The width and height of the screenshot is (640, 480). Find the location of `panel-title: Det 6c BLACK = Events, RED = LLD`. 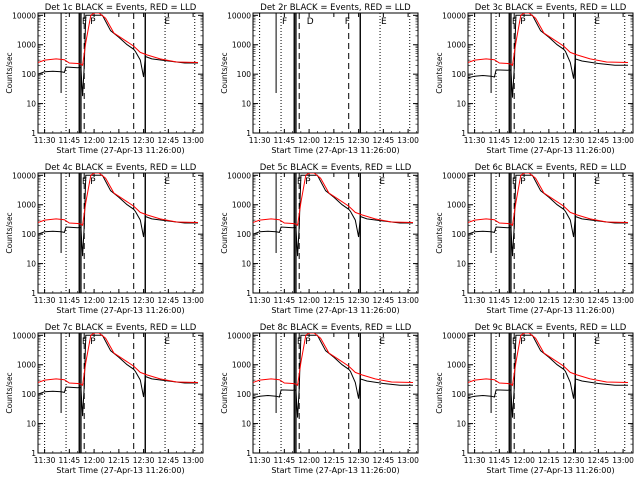

panel-title: Det 6c BLACK = Events, RED = LLD is located at coordinates (551, 168).